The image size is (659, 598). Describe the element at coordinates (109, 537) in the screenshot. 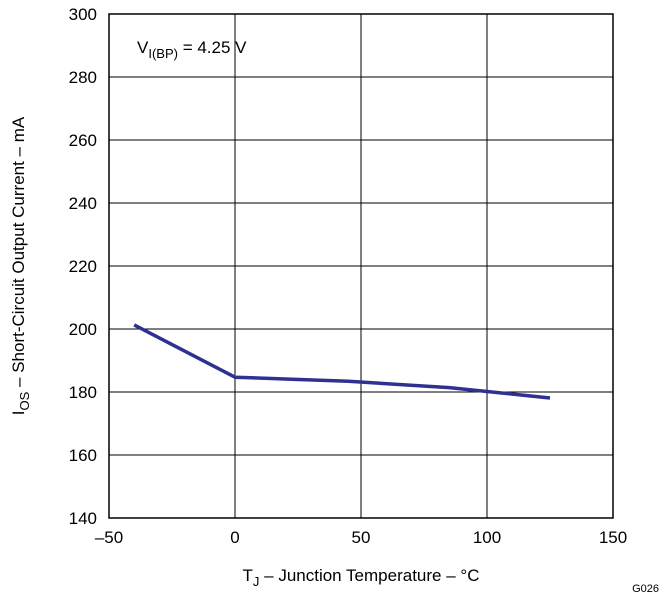

I see `x-tick-label: –50` at that location.